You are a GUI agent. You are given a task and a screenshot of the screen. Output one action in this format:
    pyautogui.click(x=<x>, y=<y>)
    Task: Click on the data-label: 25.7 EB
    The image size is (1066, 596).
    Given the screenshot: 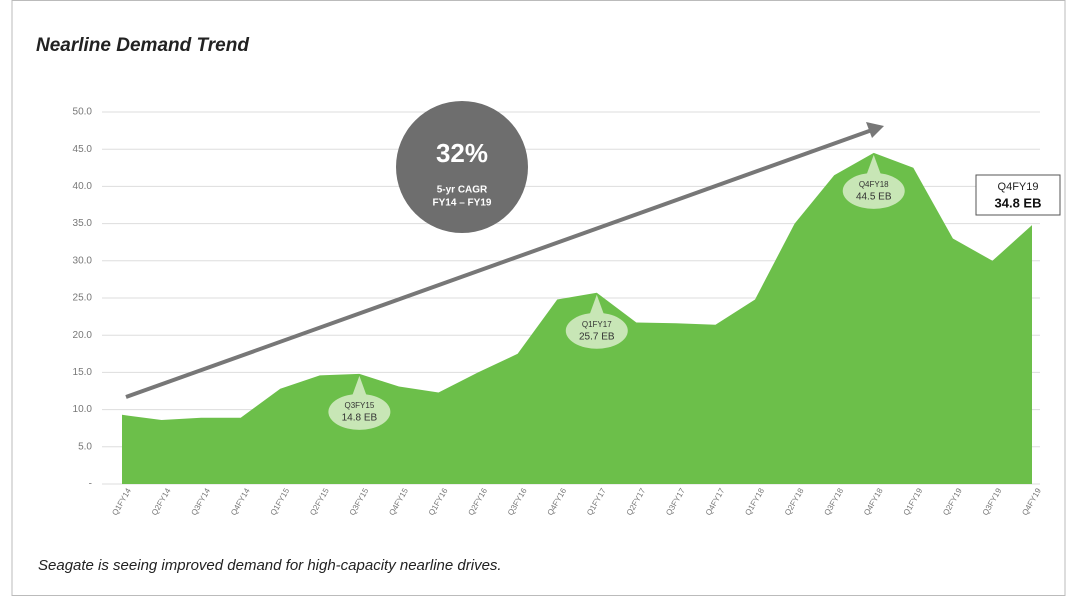 What is the action you would take?
    pyautogui.click(x=597, y=336)
    